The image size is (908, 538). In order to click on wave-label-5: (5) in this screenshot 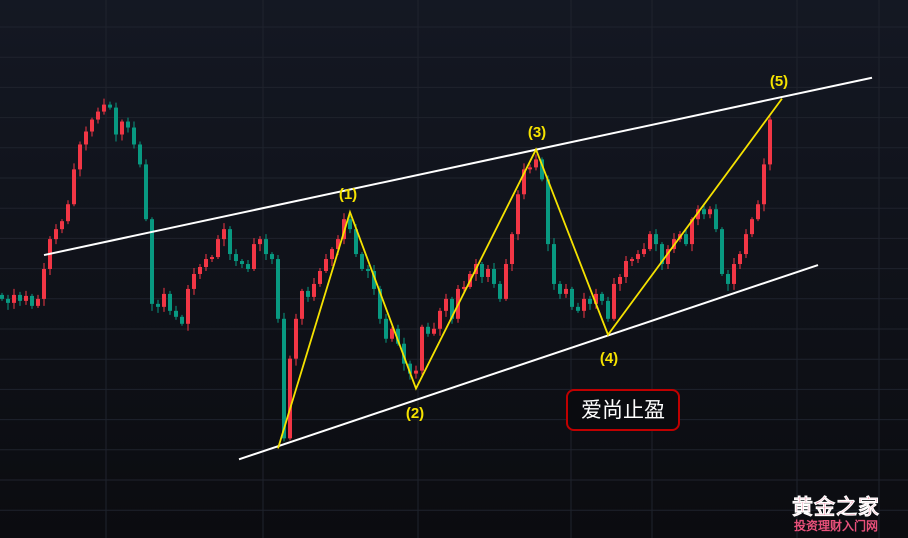, I will do `click(779, 81)`.